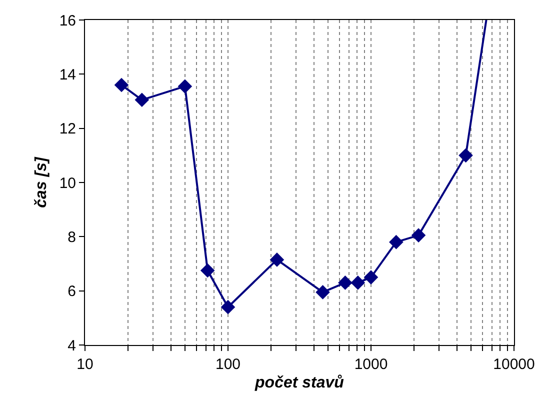  What do you see at coordinates (67, 183) in the screenshot?
I see `y-tick-label: 10` at bounding box center [67, 183].